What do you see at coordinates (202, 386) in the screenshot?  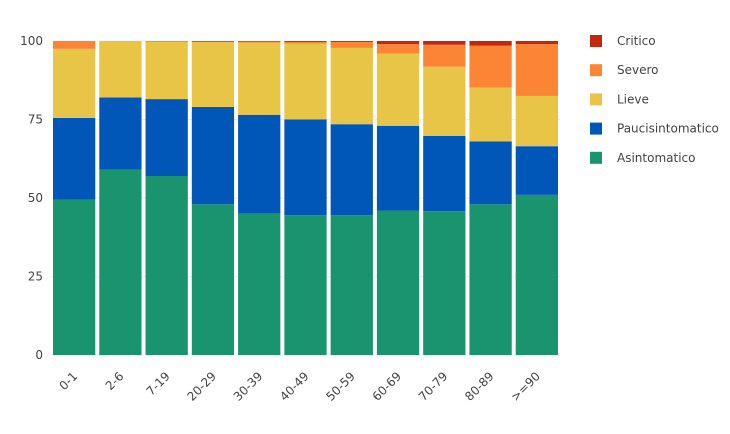 I see `x-tick-label: 20-29` at bounding box center [202, 386].